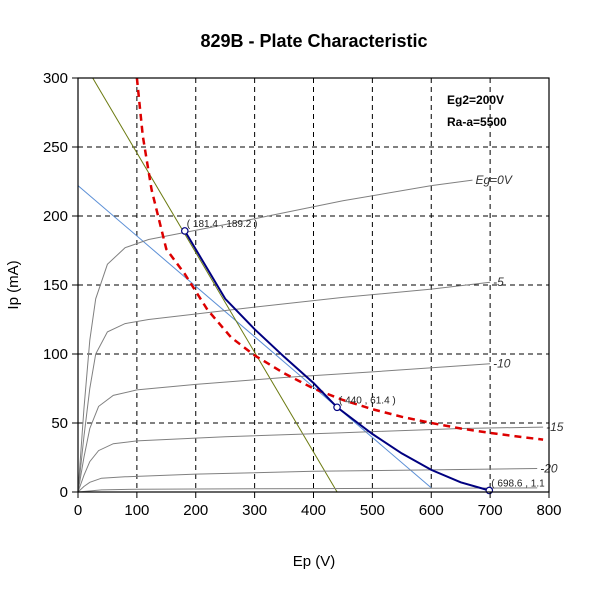 The height and width of the screenshot is (595, 591). Describe the element at coordinates (477, 122) in the screenshot. I see `info-ra-a: Ra-a=5500` at that location.